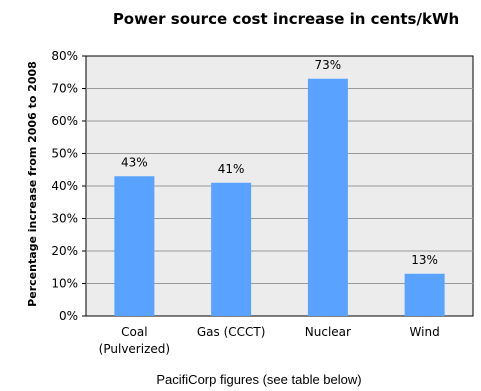  What do you see at coordinates (425, 332) in the screenshot?
I see `category-label-3: Wind` at bounding box center [425, 332].